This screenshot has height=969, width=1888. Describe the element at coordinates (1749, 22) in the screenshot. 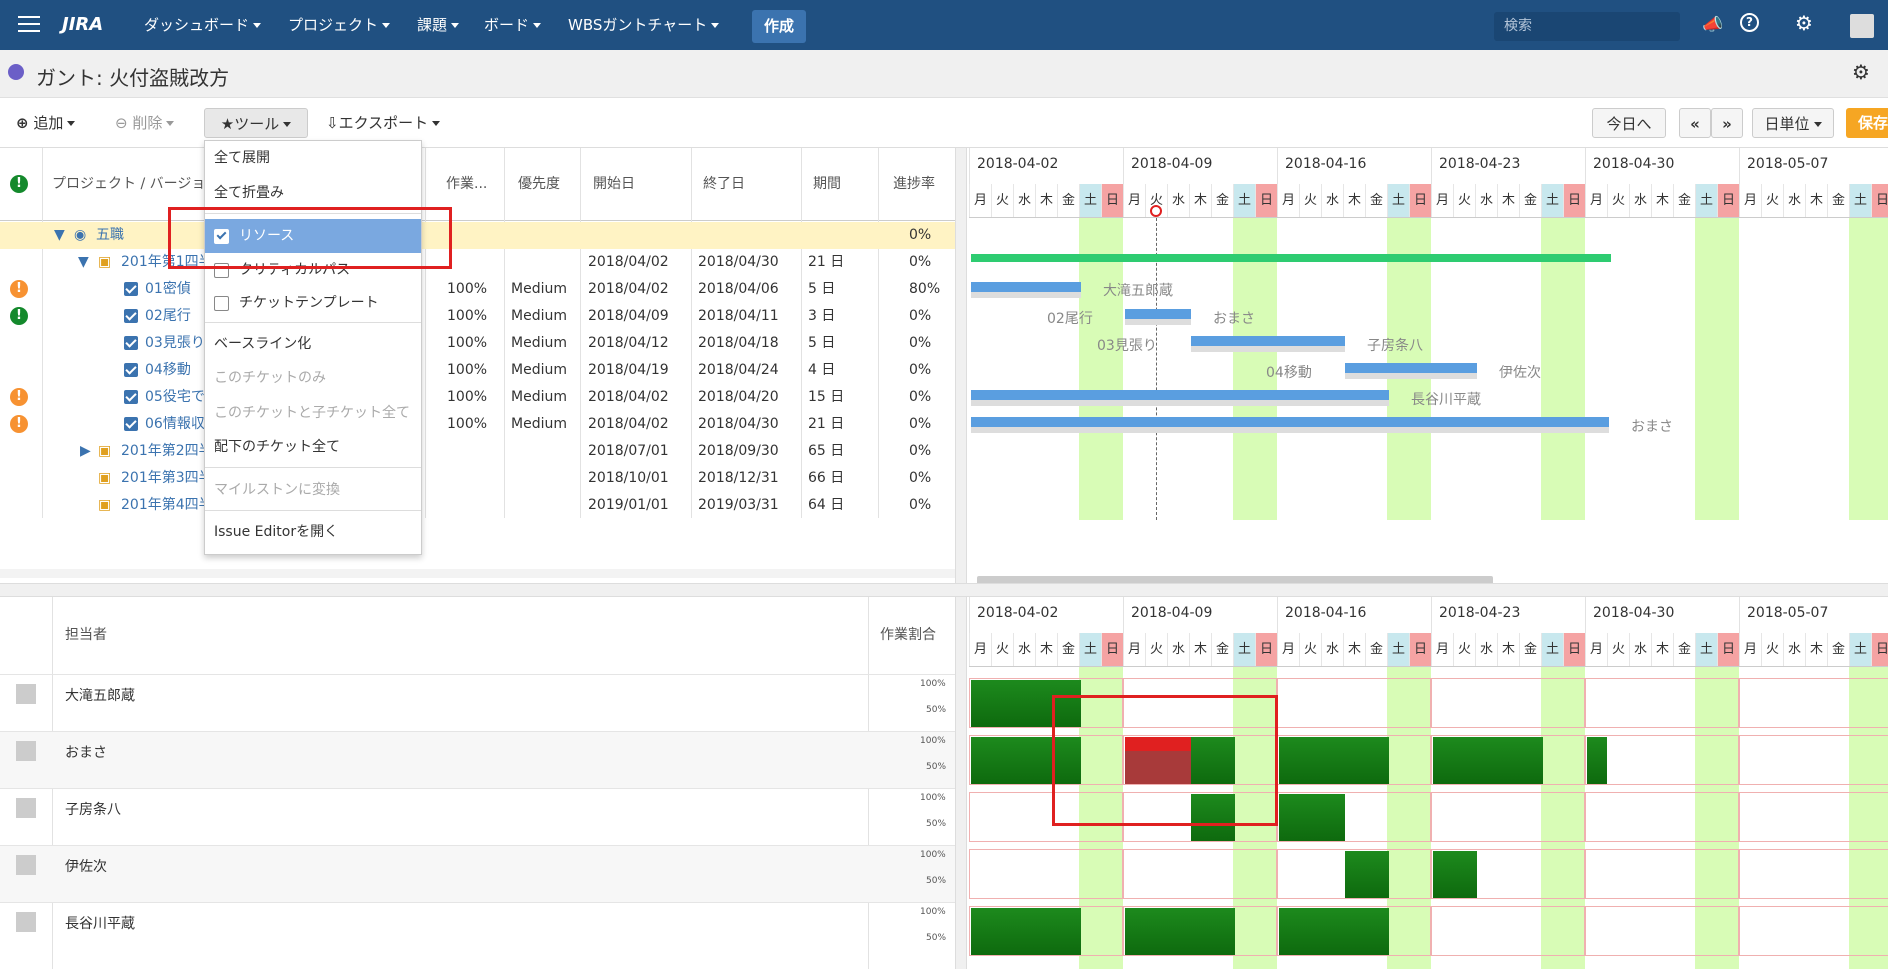

I see `help-icon: ?` at that location.